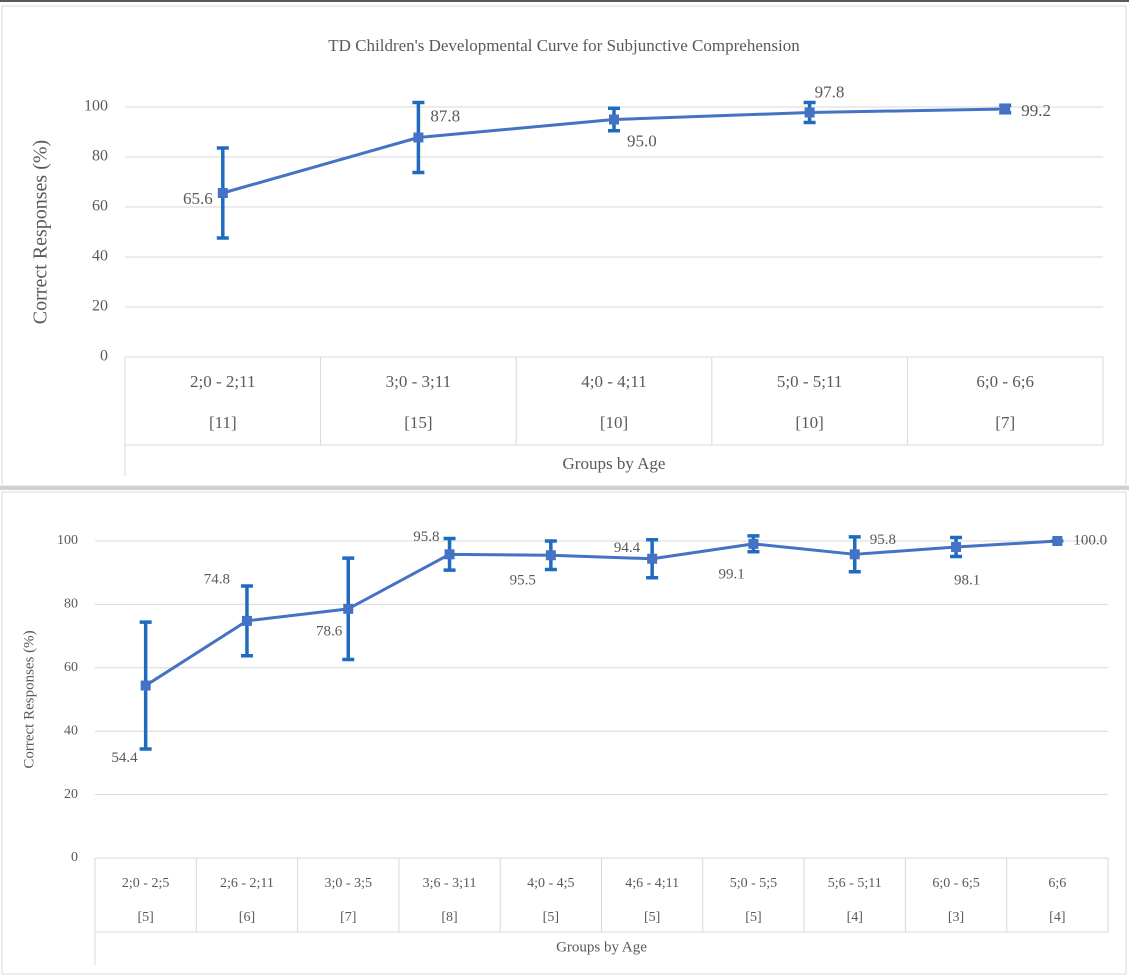 This screenshot has width=1129, height=976. I want to click on x-tick-sublabel: [15], so click(418, 422).